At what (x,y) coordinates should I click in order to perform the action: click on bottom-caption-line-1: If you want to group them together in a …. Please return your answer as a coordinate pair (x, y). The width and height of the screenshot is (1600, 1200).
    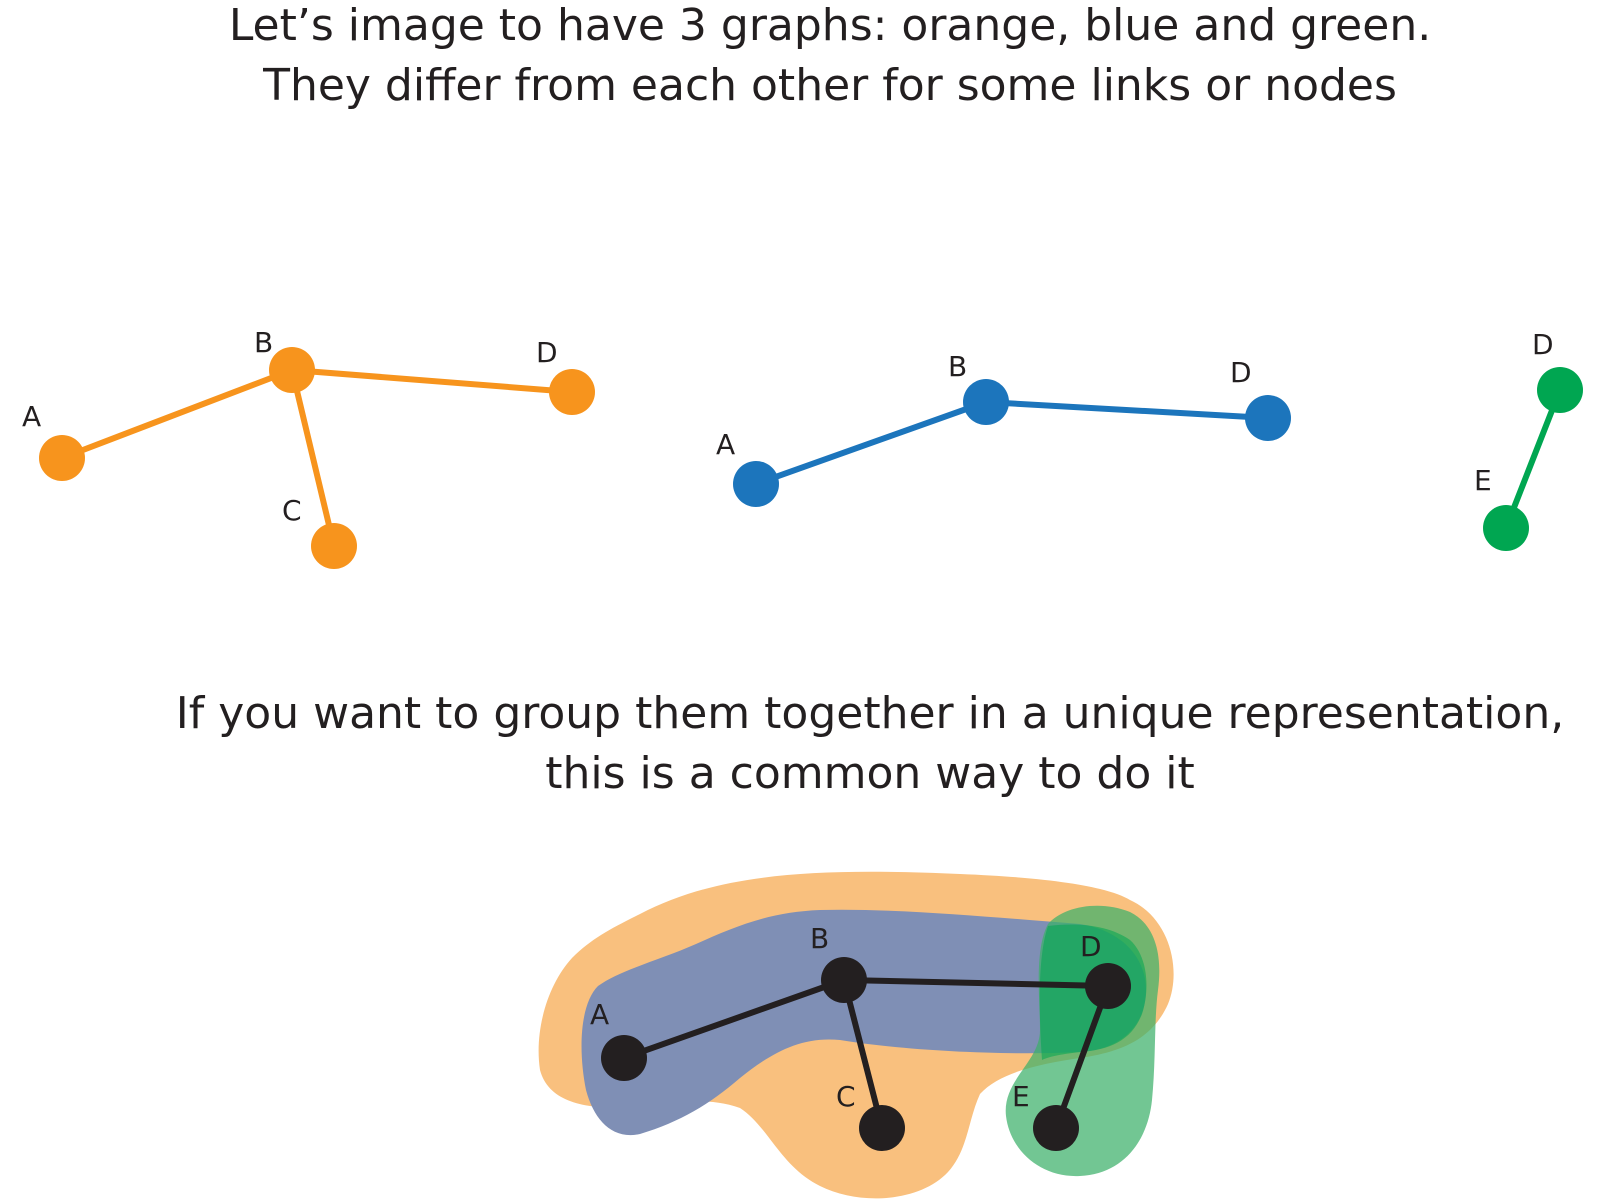
    Looking at the image, I should click on (870, 713).